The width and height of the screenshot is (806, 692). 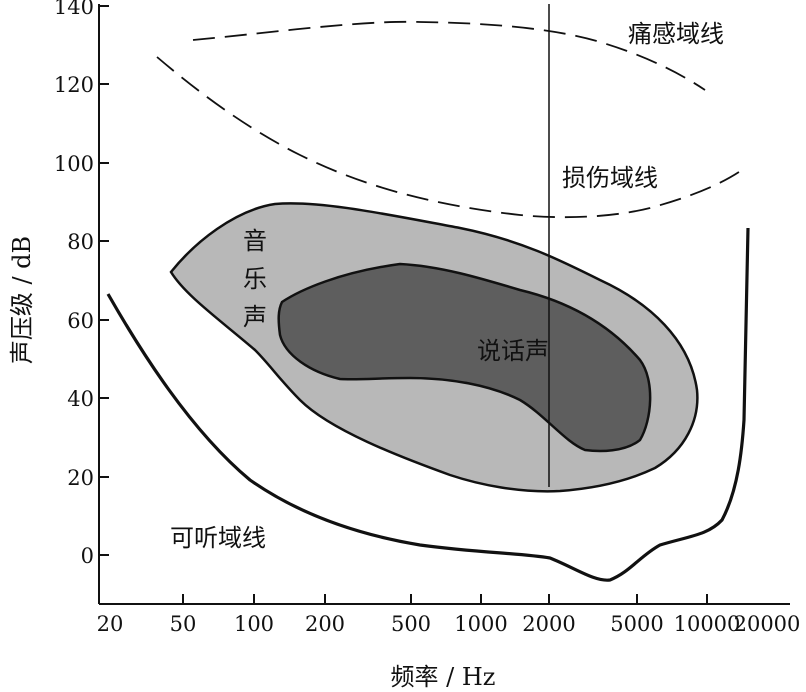 What do you see at coordinates (411, 624) in the screenshot?
I see `x-tick-label: 500` at bounding box center [411, 624].